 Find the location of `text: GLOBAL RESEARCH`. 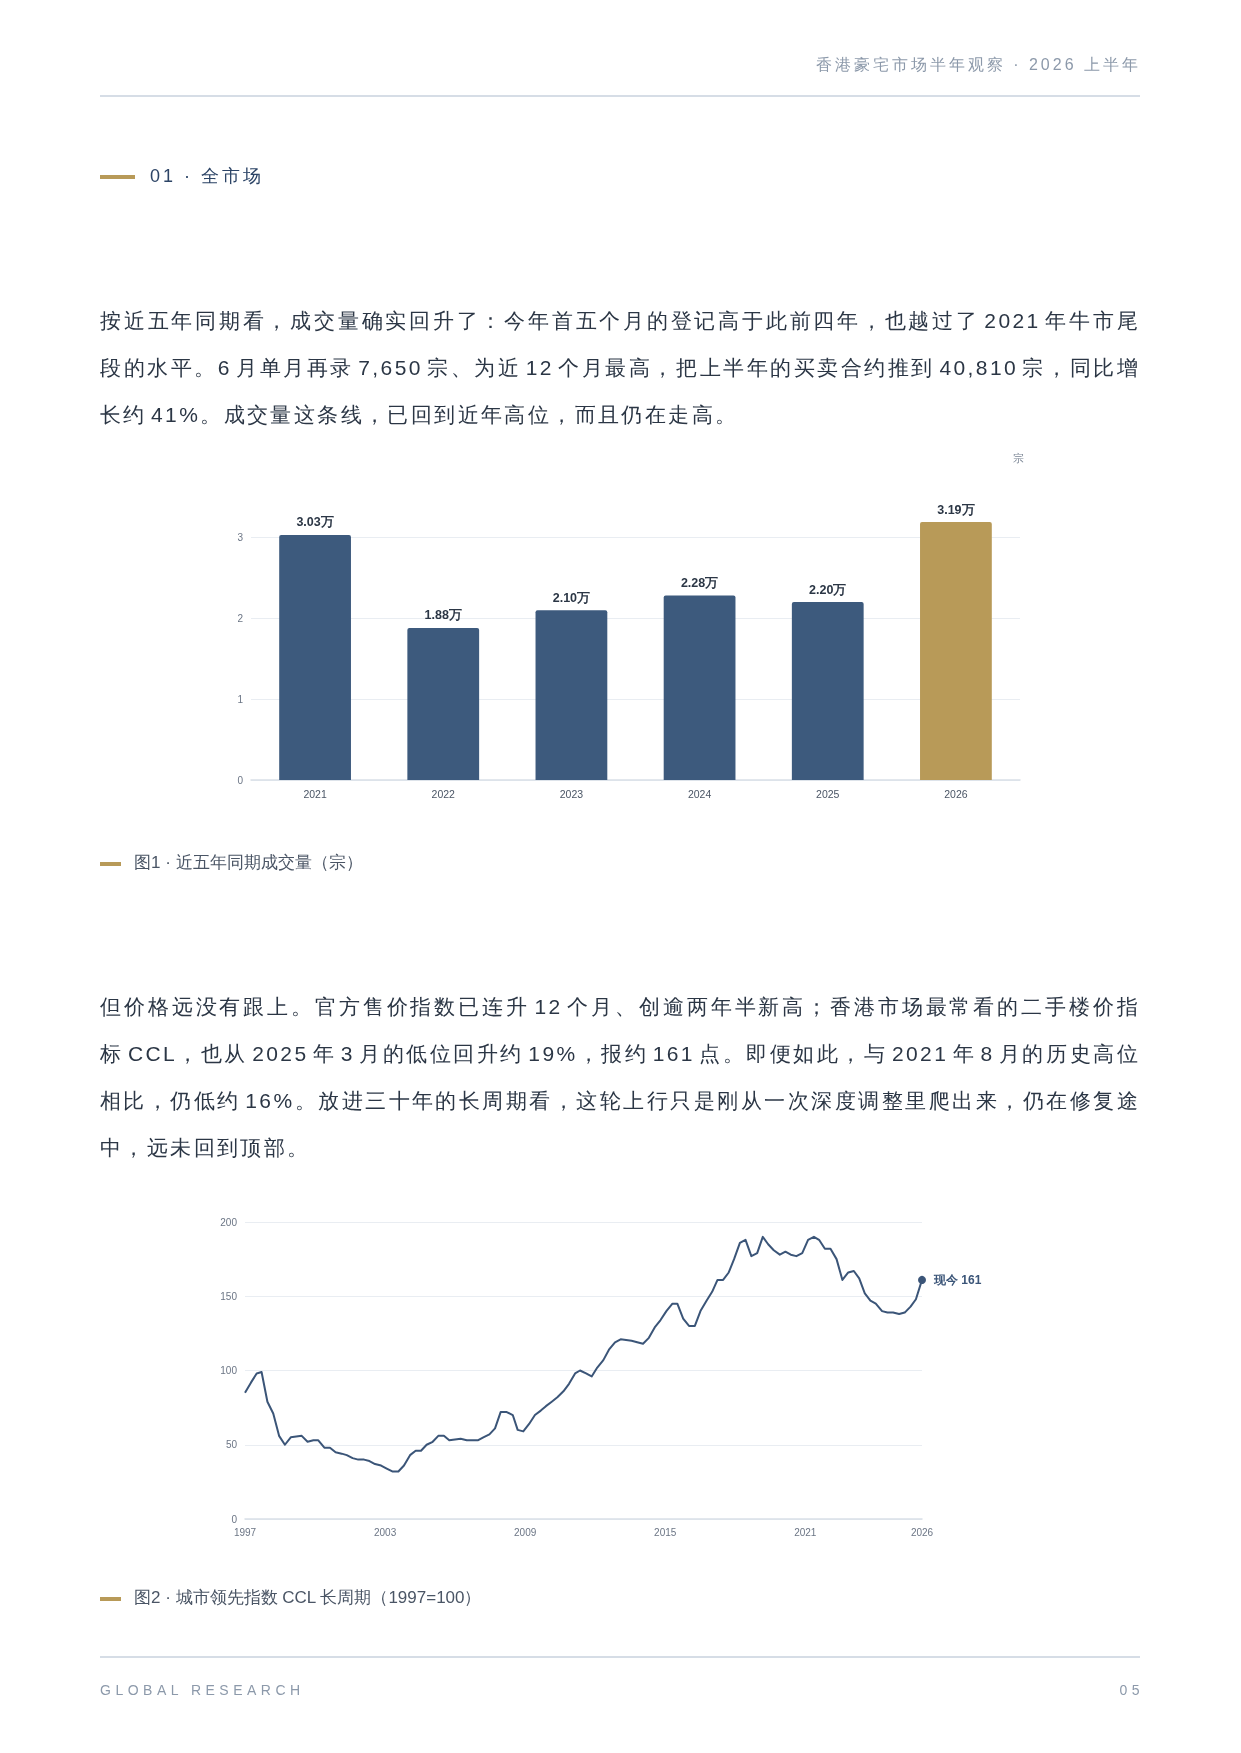

text: GLOBAL RESEARCH is located at coordinates (202, 1690).